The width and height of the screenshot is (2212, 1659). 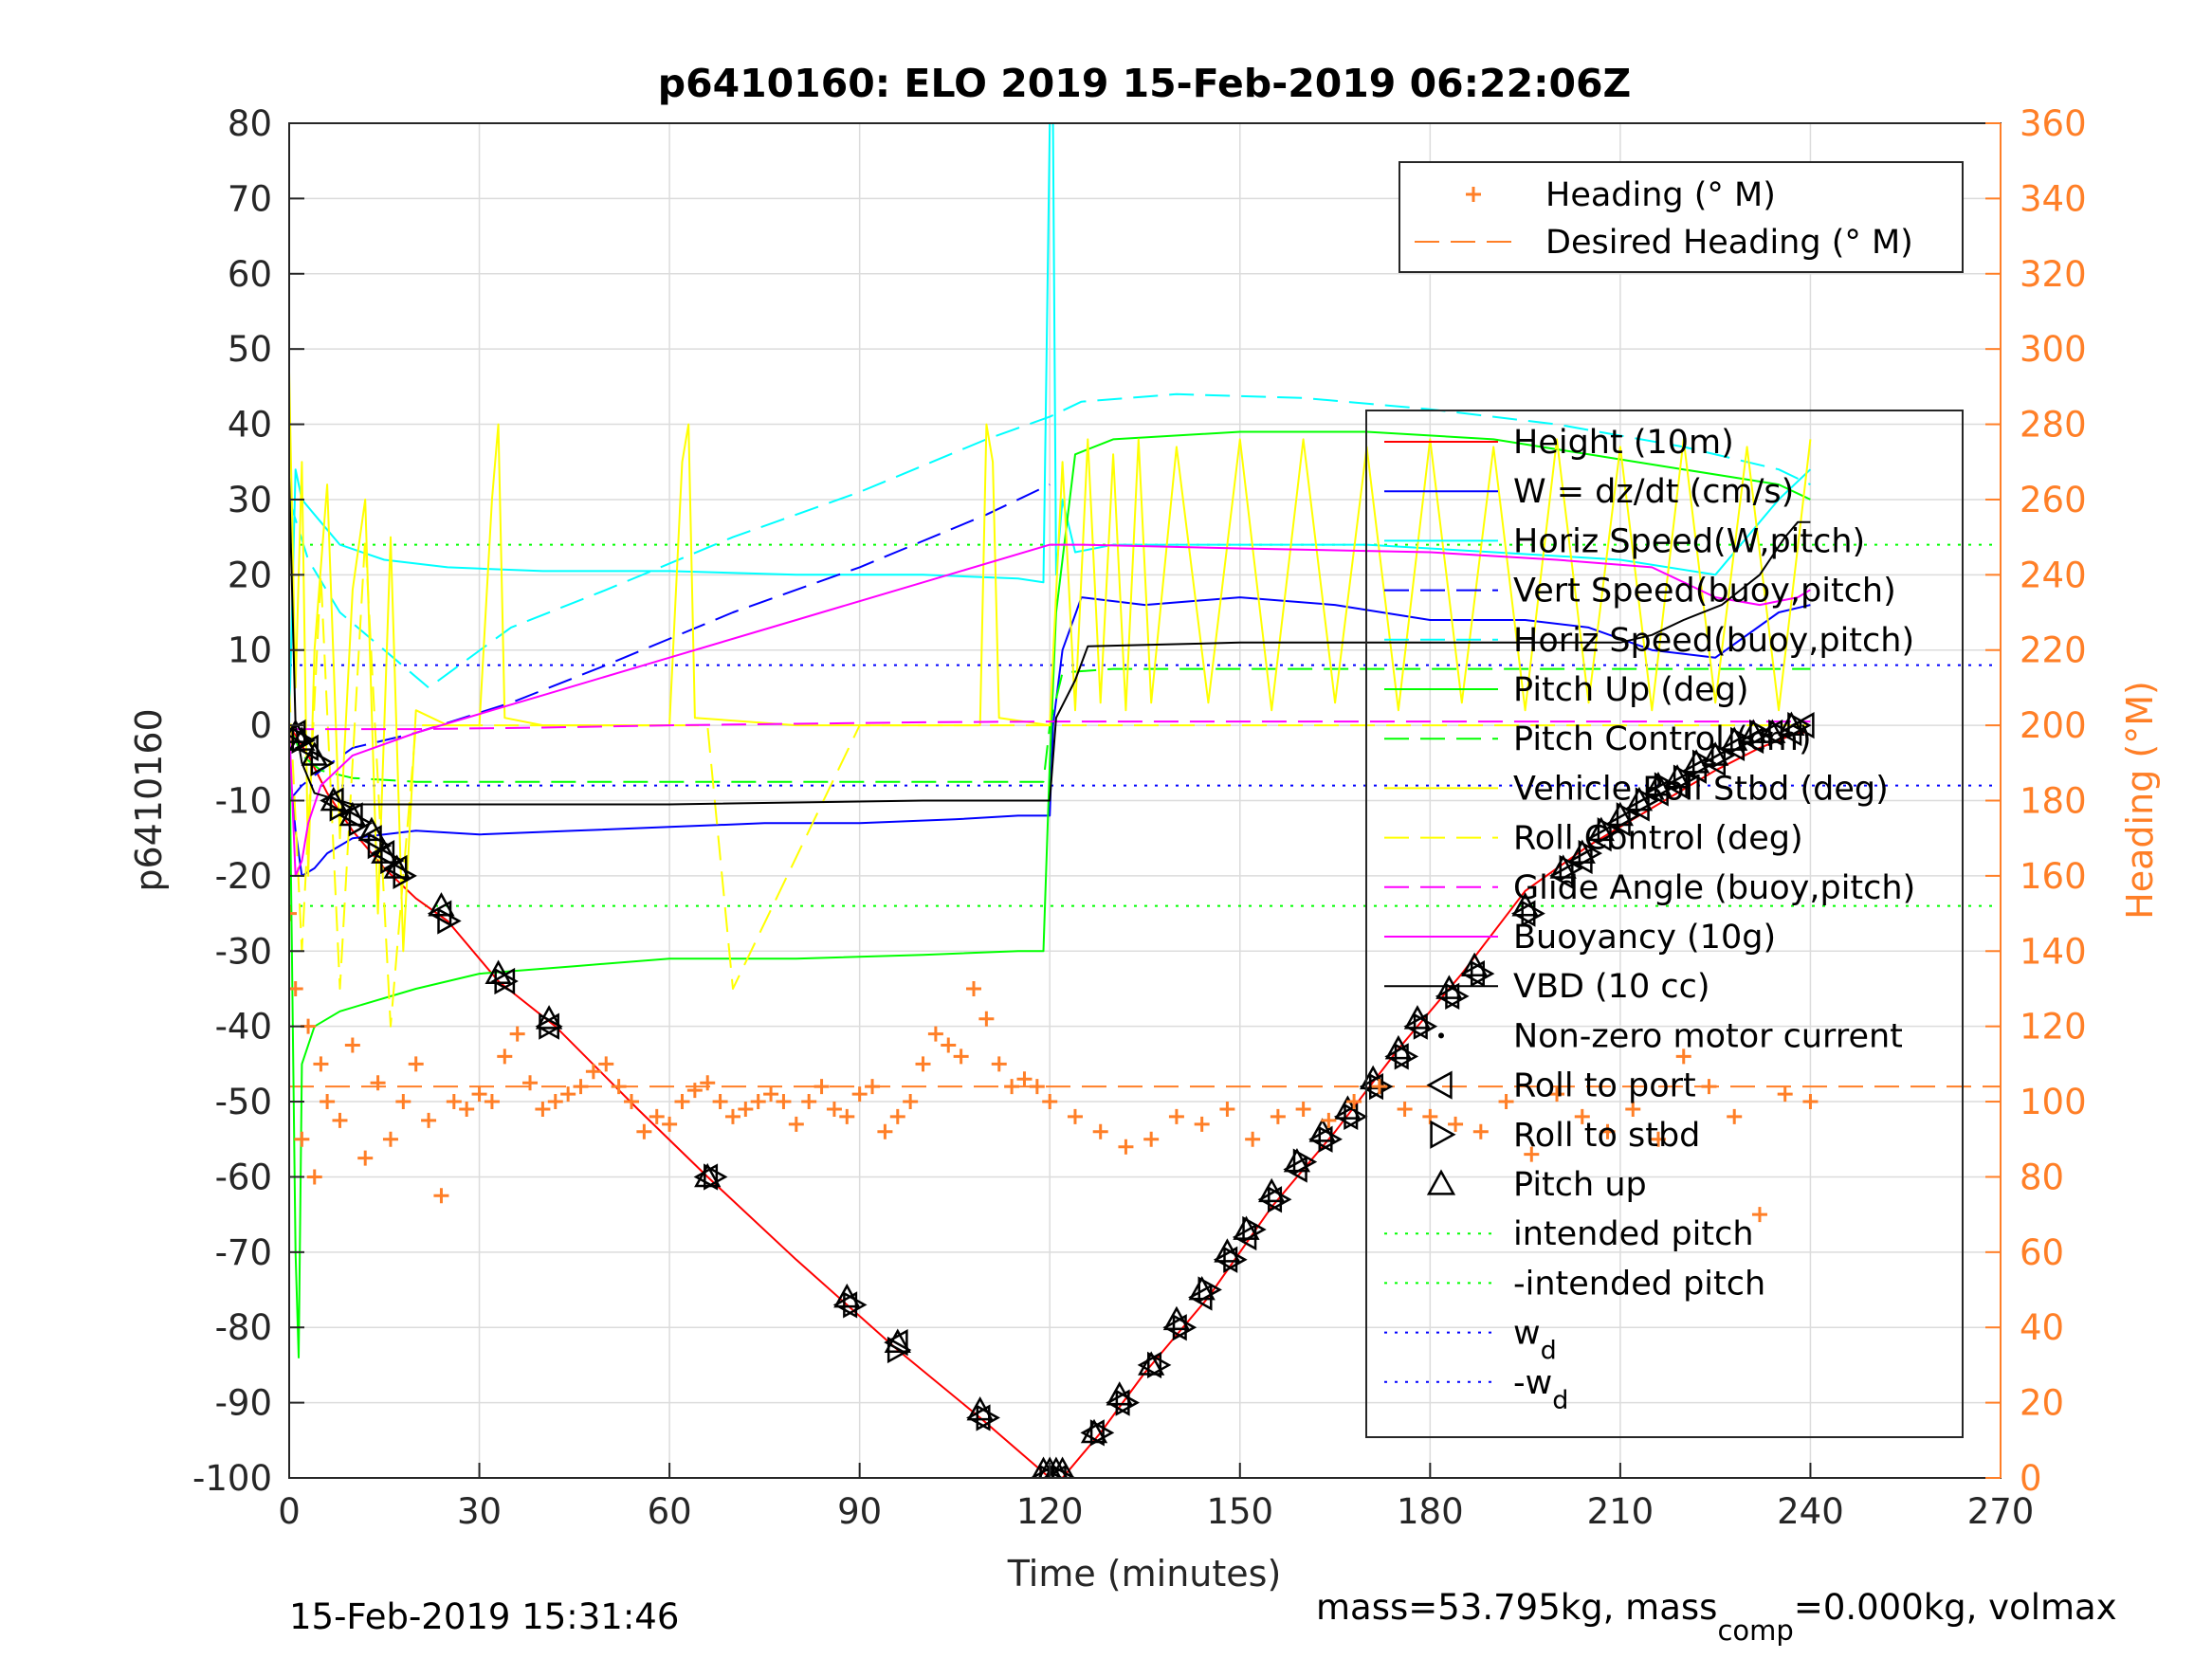 What do you see at coordinates (1714, 888) in the screenshot?
I see `legend-label: Glide Angle (buoy,pitch)` at bounding box center [1714, 888].